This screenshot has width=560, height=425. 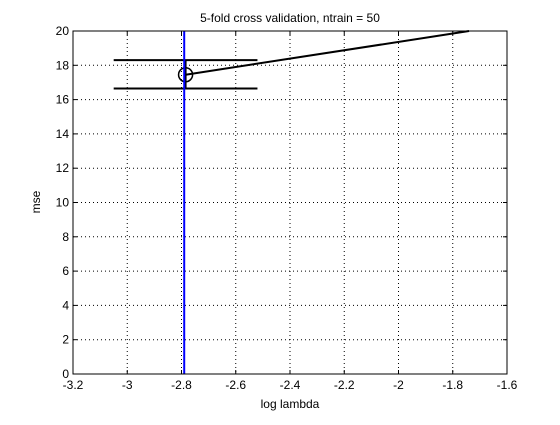 What do you see at coordinates (452, 385) in the screenshot?
I see `x-tick-label: -1.8` at bounding box center [452, 385].